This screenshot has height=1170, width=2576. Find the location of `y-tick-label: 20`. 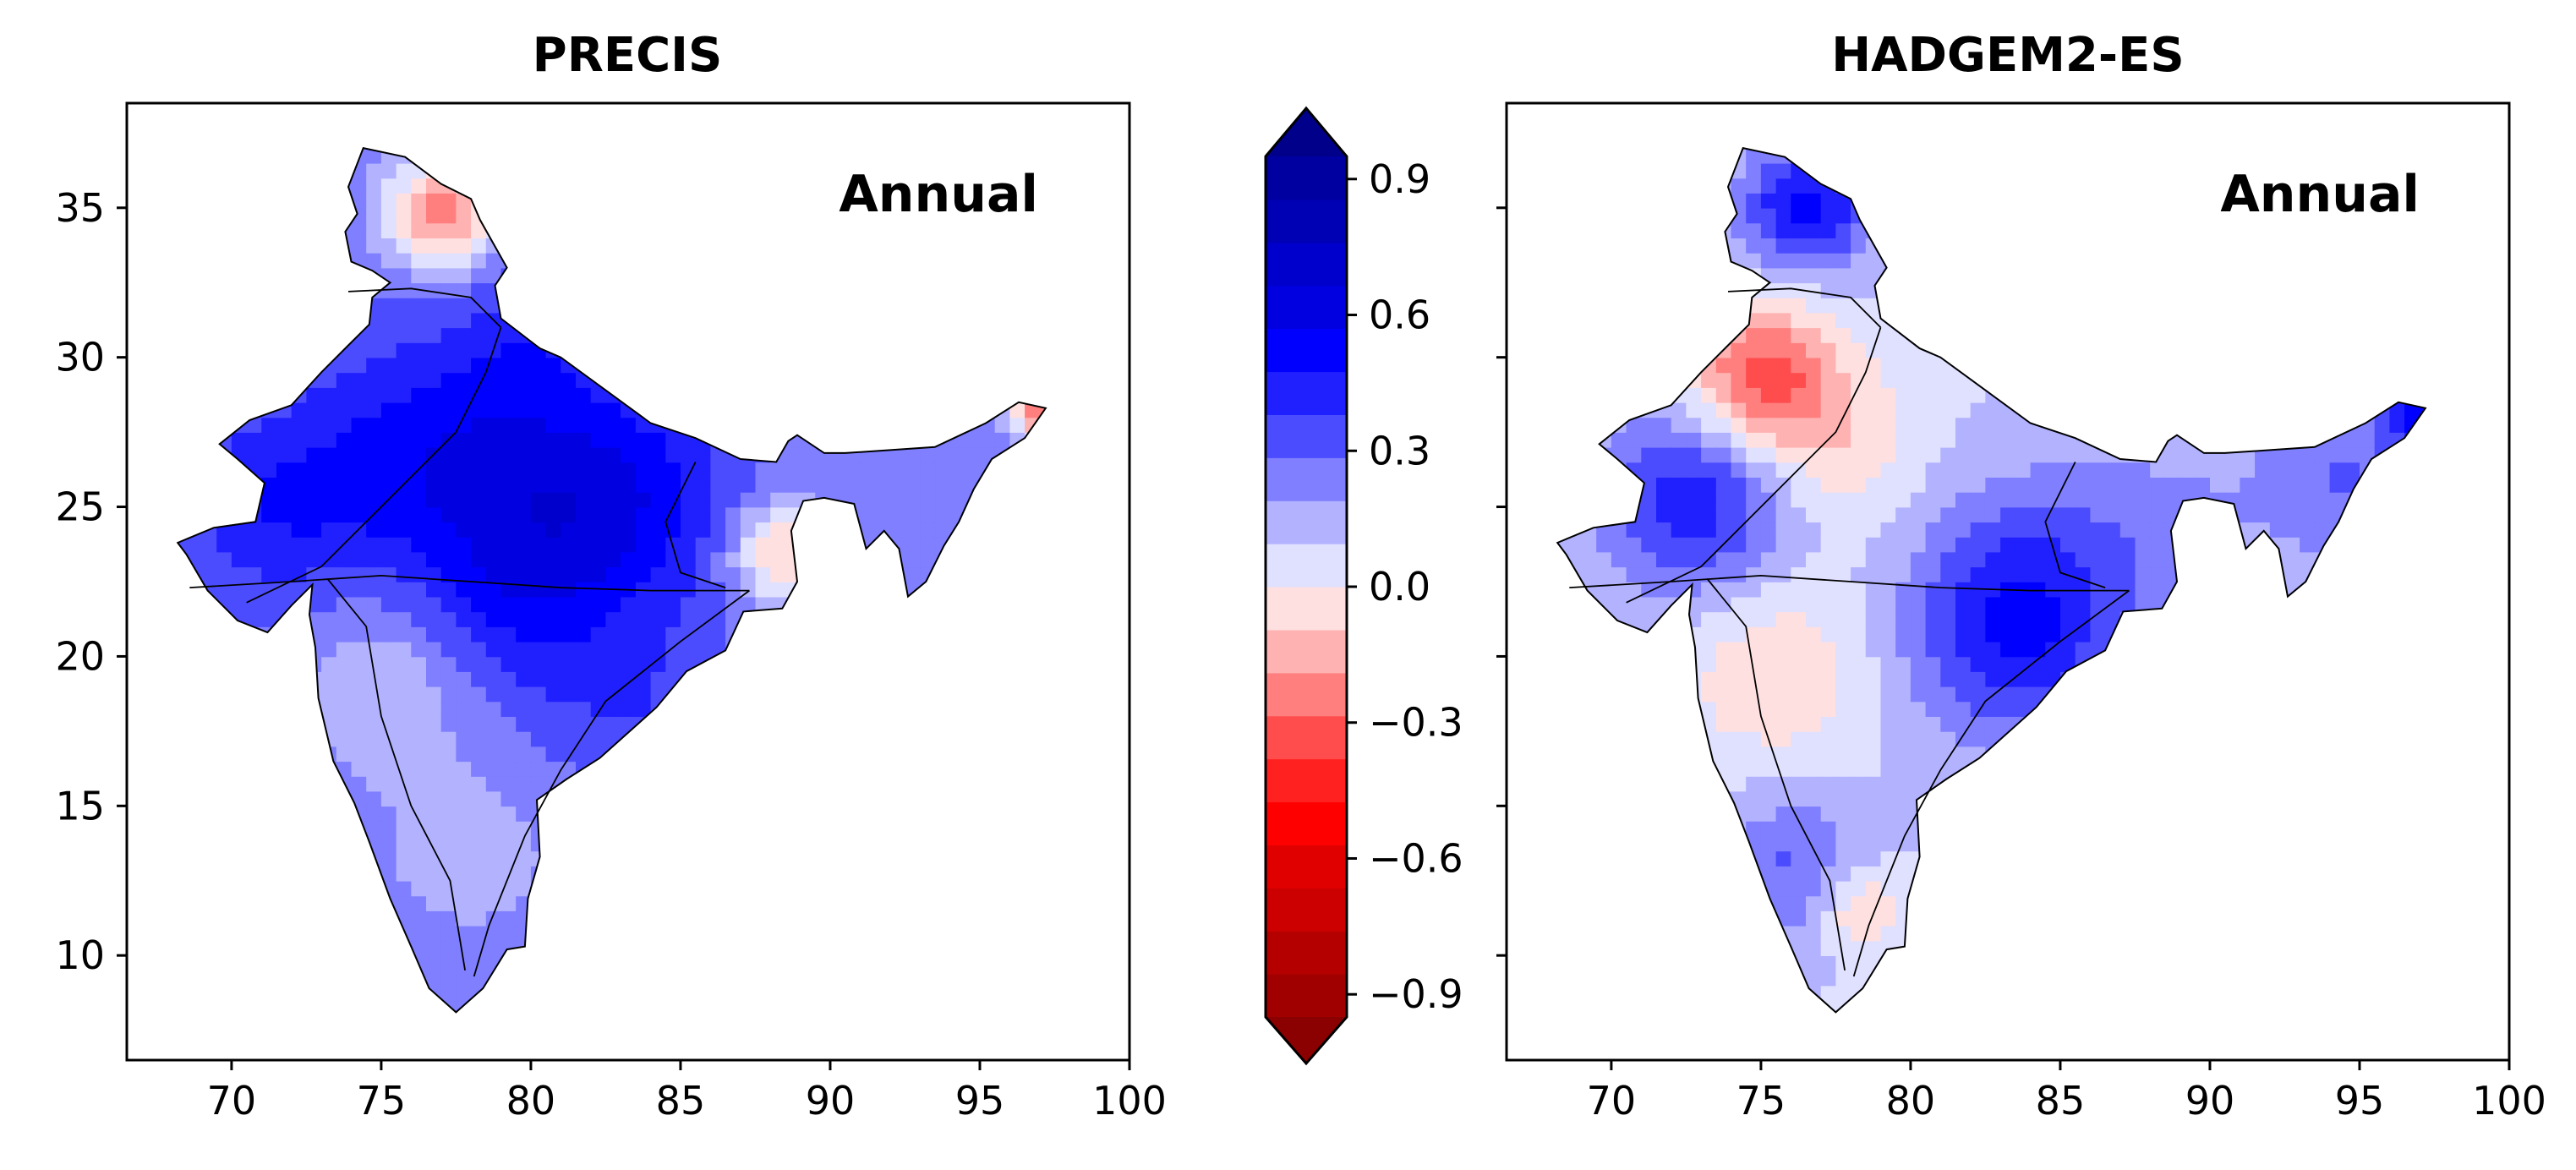

y-tick-label: 20 is located at coordinates (80, 656).